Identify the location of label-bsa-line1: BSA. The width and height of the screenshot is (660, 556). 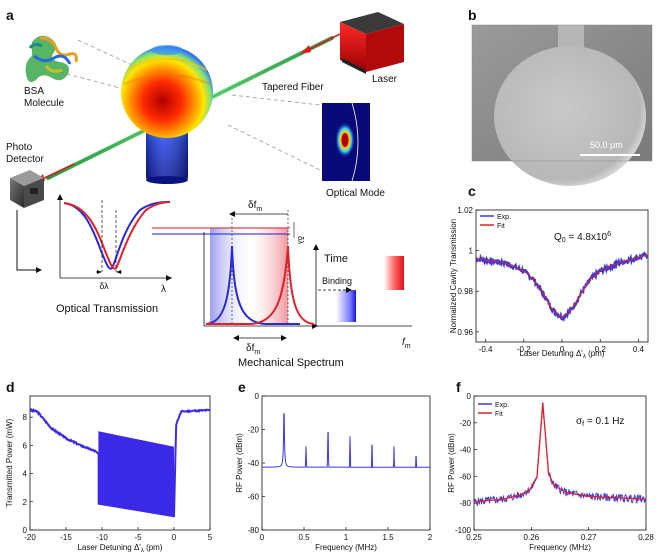
(34, 91).